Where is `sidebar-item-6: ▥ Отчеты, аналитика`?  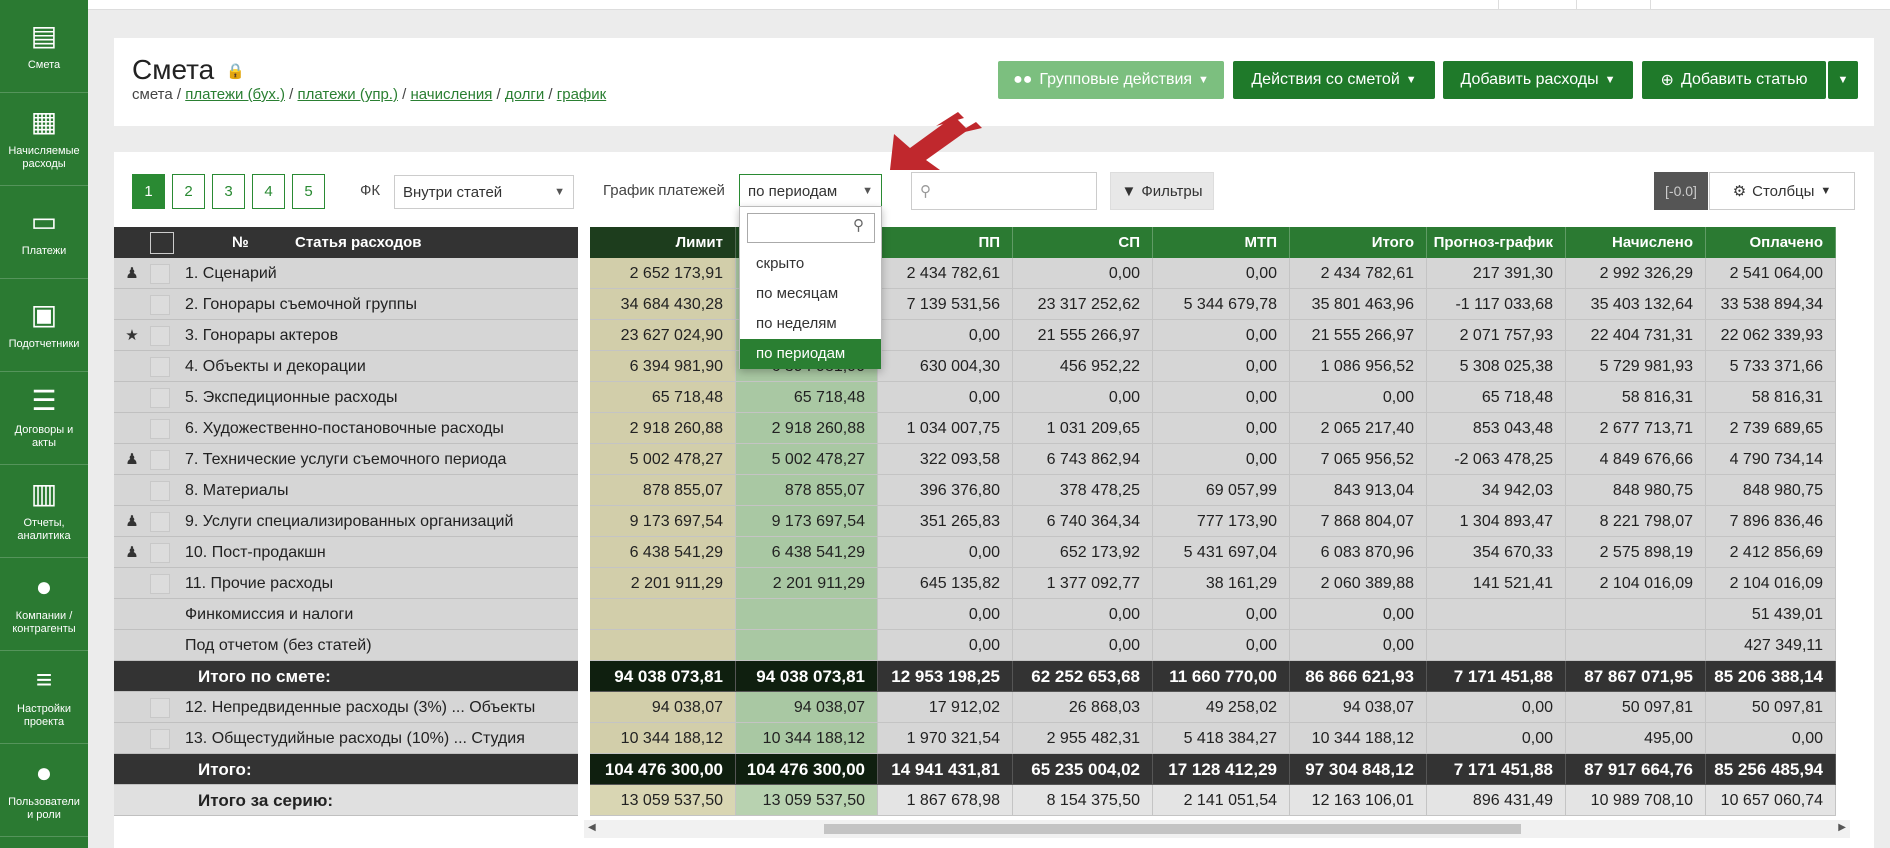 sidebar-item-6: ▥ Отчеты, аналитика is located at coordinates (44, 511).